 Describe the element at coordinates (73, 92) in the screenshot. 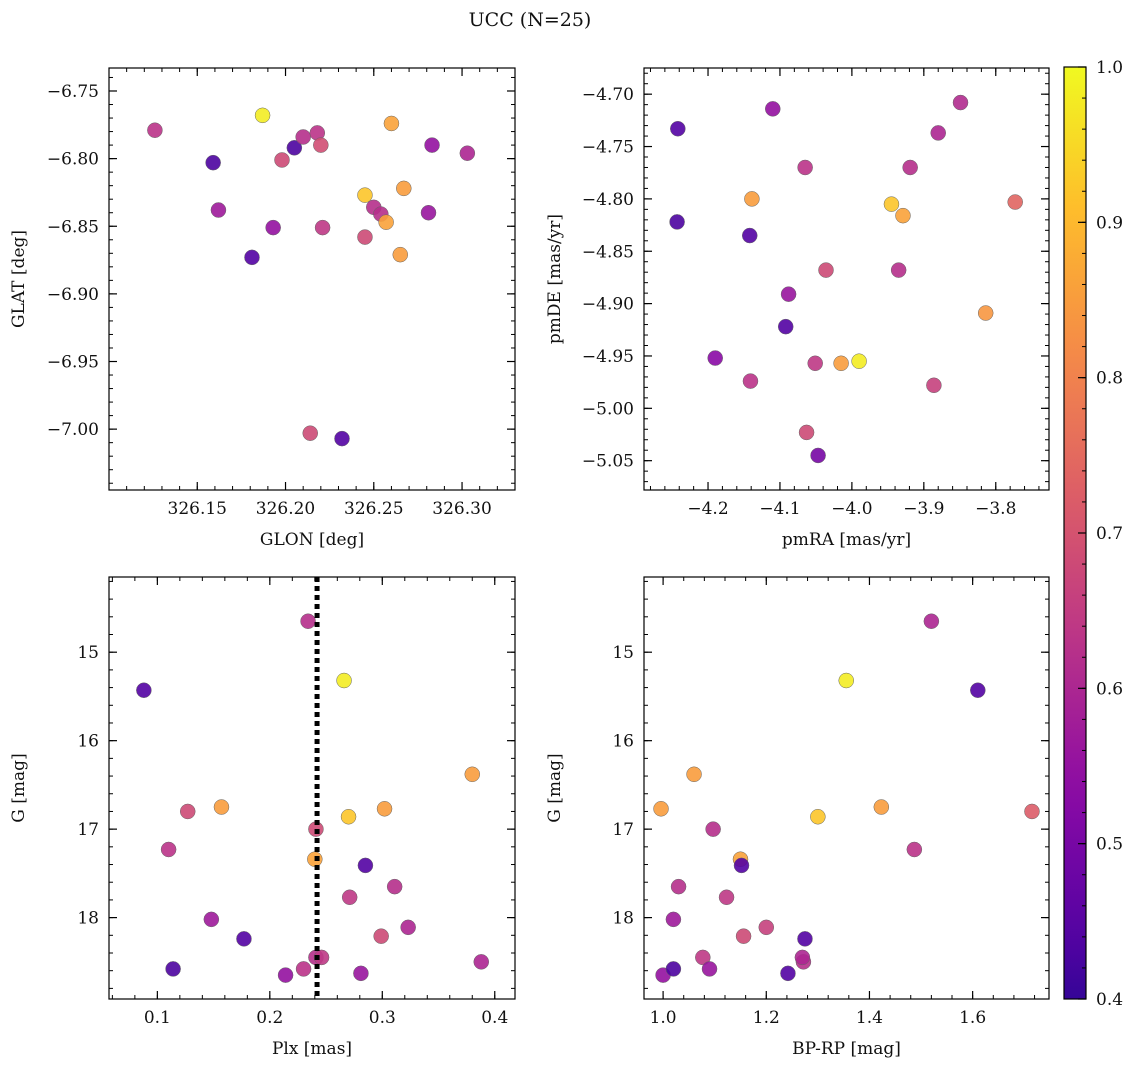

I see `y-tick-label: −6.75` at that location.